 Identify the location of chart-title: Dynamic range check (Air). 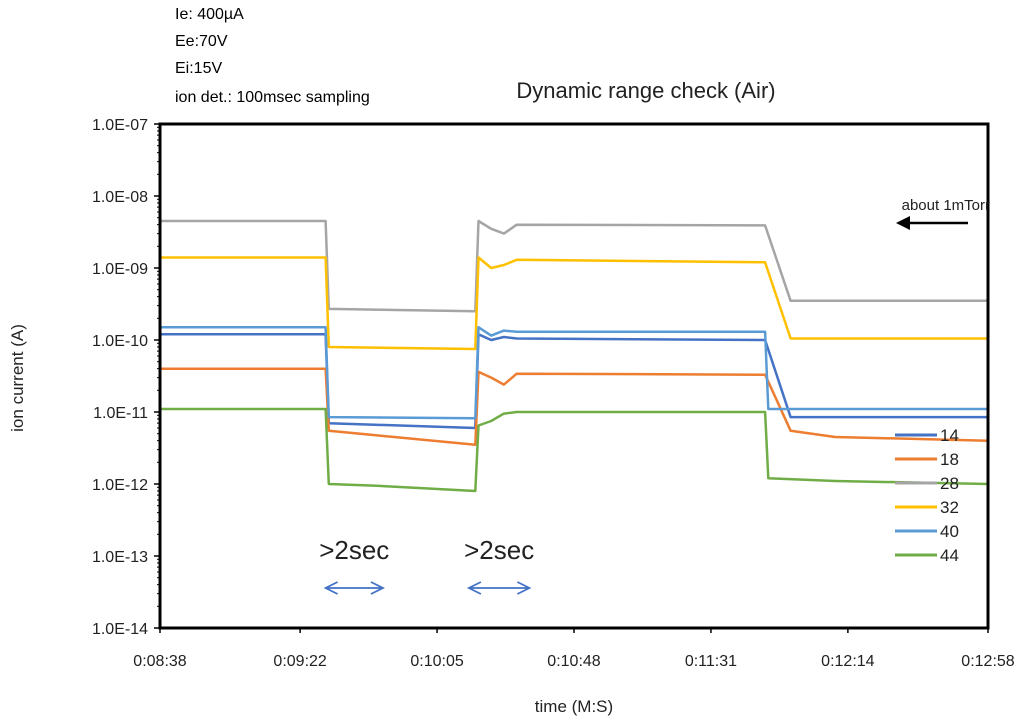
(645, 90).